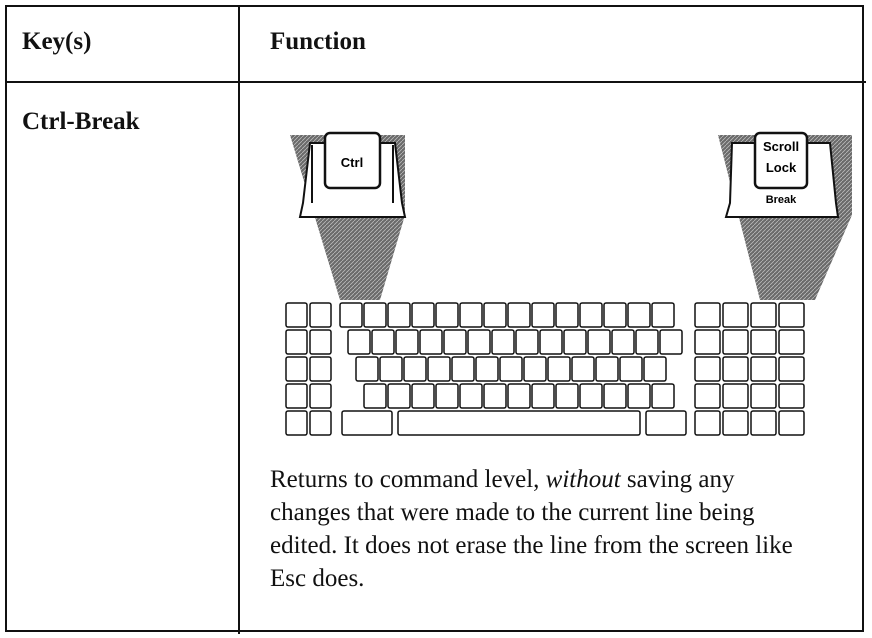 Image resolution: width=872 pixels, height=638 pixels. Describe the element at coordinates (57, 41) in the screenshot. I see `header-keys: Key(s)` at that location.